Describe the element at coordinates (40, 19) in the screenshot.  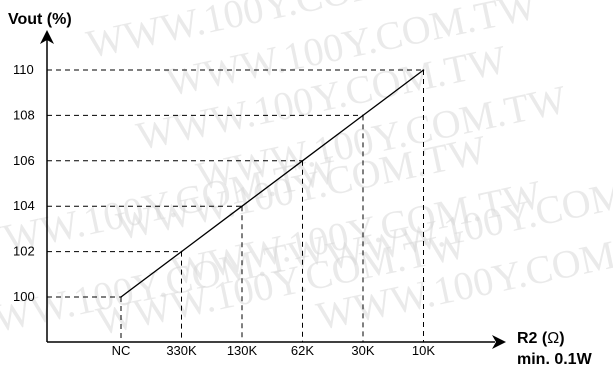
I see `y-axis-title: Vout (%)` at that location.